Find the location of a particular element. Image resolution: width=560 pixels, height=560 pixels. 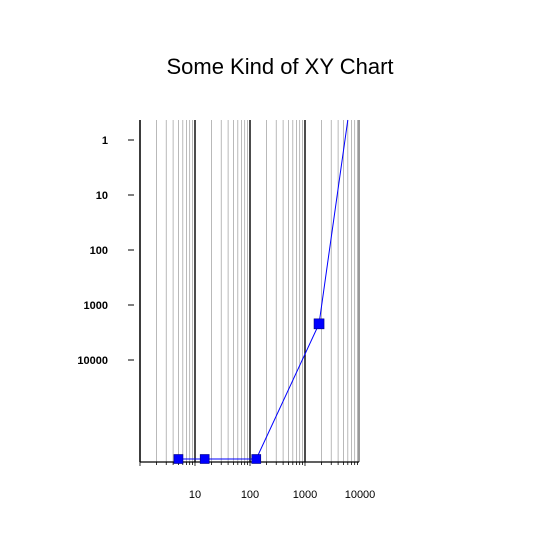

y-tick-label: 10000 is located at coordinates (92, 361).